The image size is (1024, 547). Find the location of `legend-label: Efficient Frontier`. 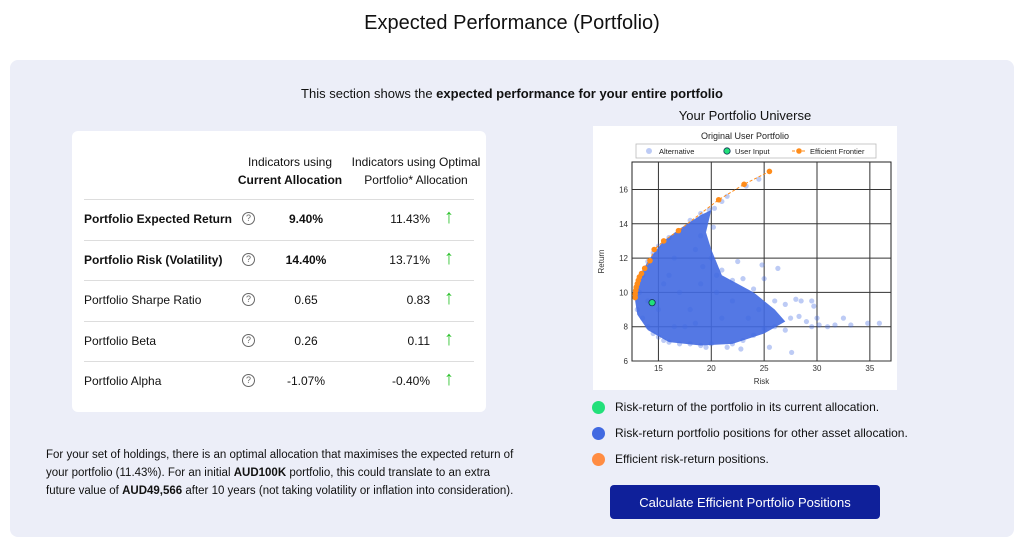

legend-label: Efficient Frontier is located at coordinates (837, 151).